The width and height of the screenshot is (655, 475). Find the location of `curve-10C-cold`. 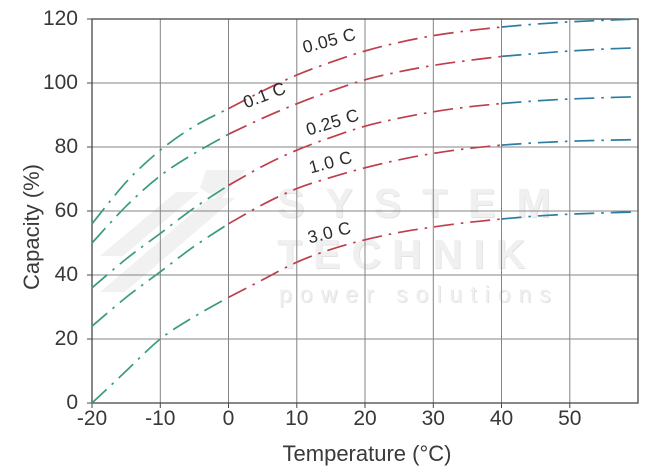

curve-10C-cold is located at coordinates (160, 275).